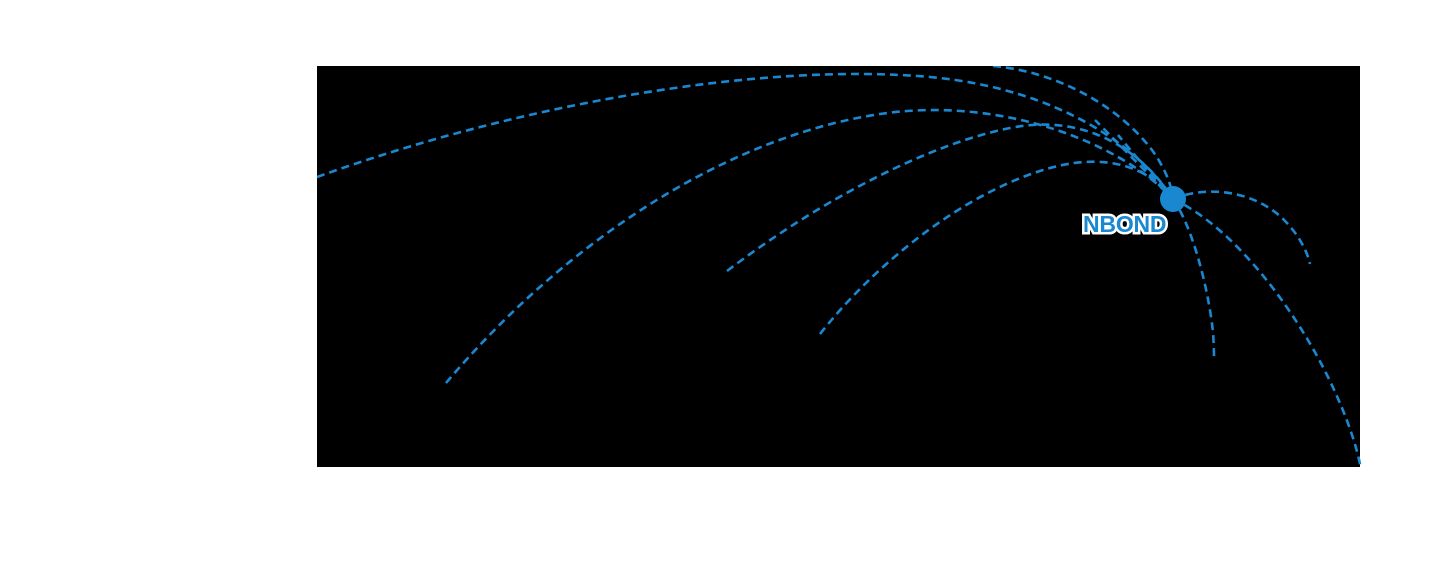 Image resolution: width=1450 pixels, height=576 pixels. Describe the element at coordinates (1173, 199) in the screenshot. I see `graph-node-nbond` at that location.